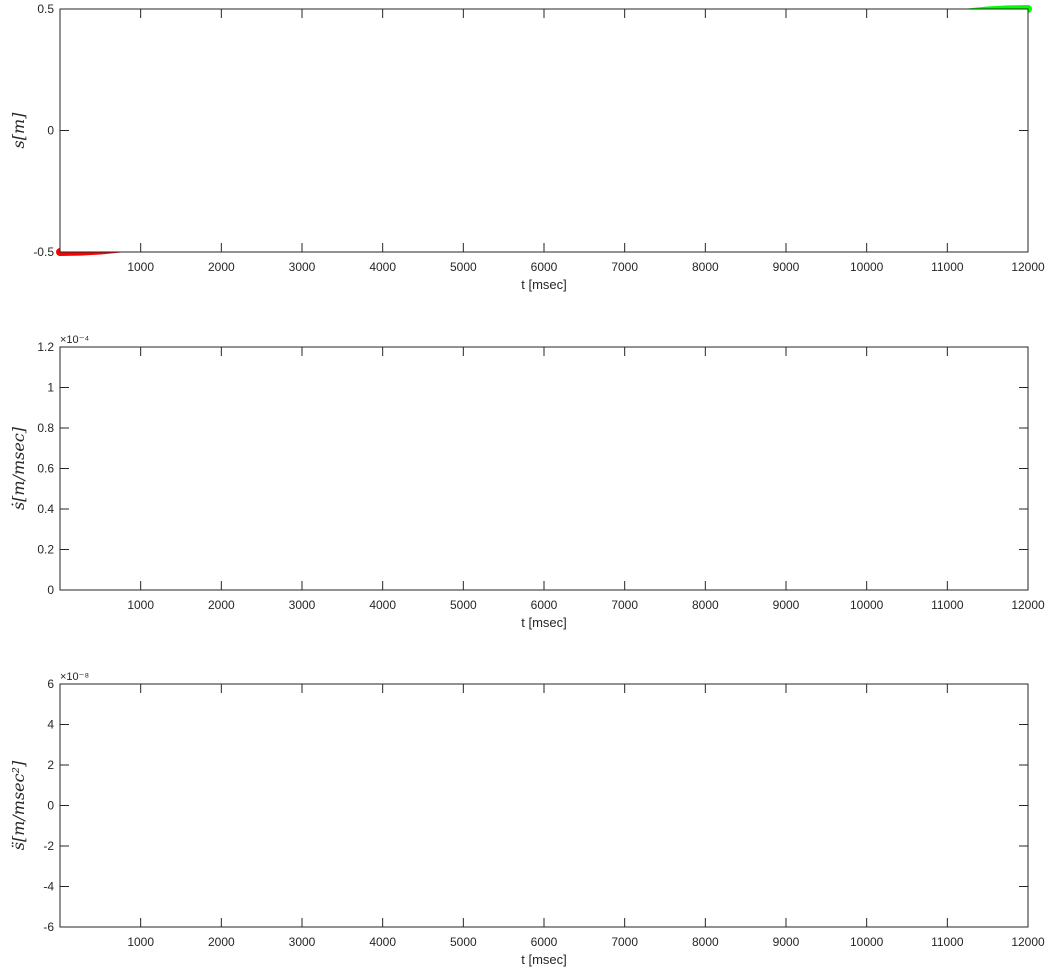 The image size is (1050, 978). I want to click on y-tick-label: 0.2, so click(45, 550).